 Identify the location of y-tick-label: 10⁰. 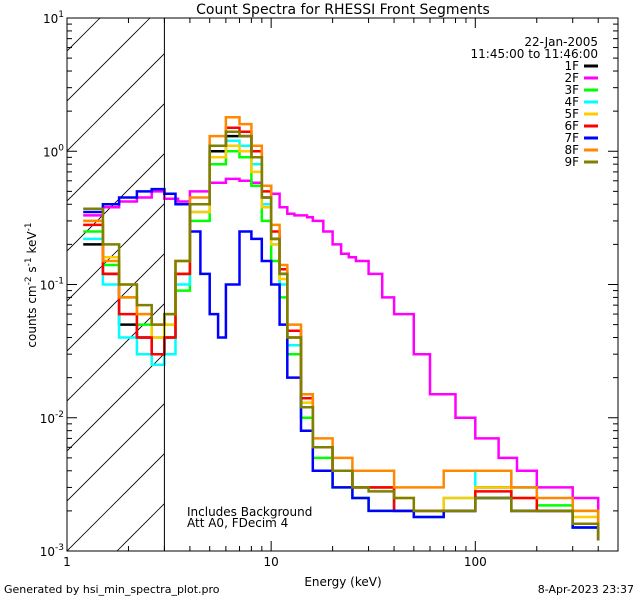
(53, 151).